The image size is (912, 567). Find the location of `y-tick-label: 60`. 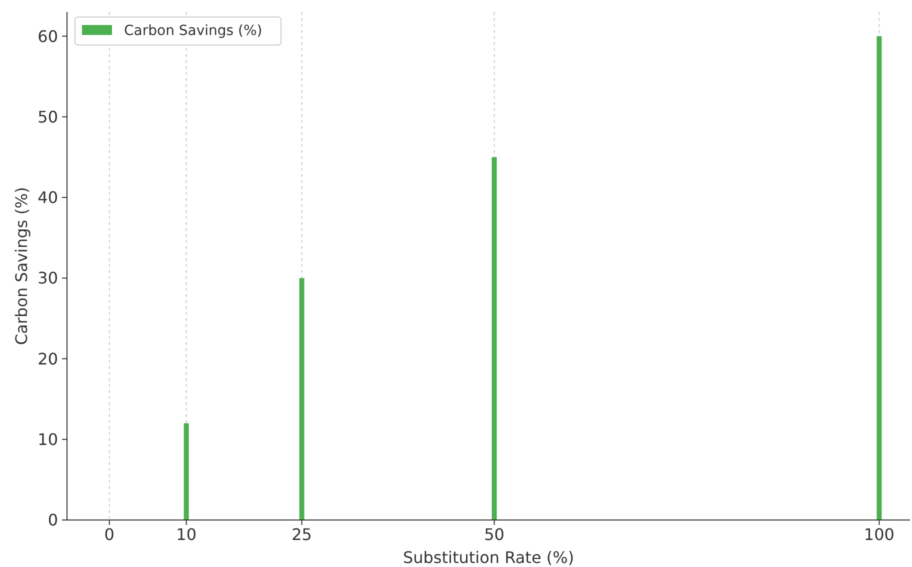

y-tick-label: 60 is located at coordinates (48, 36).